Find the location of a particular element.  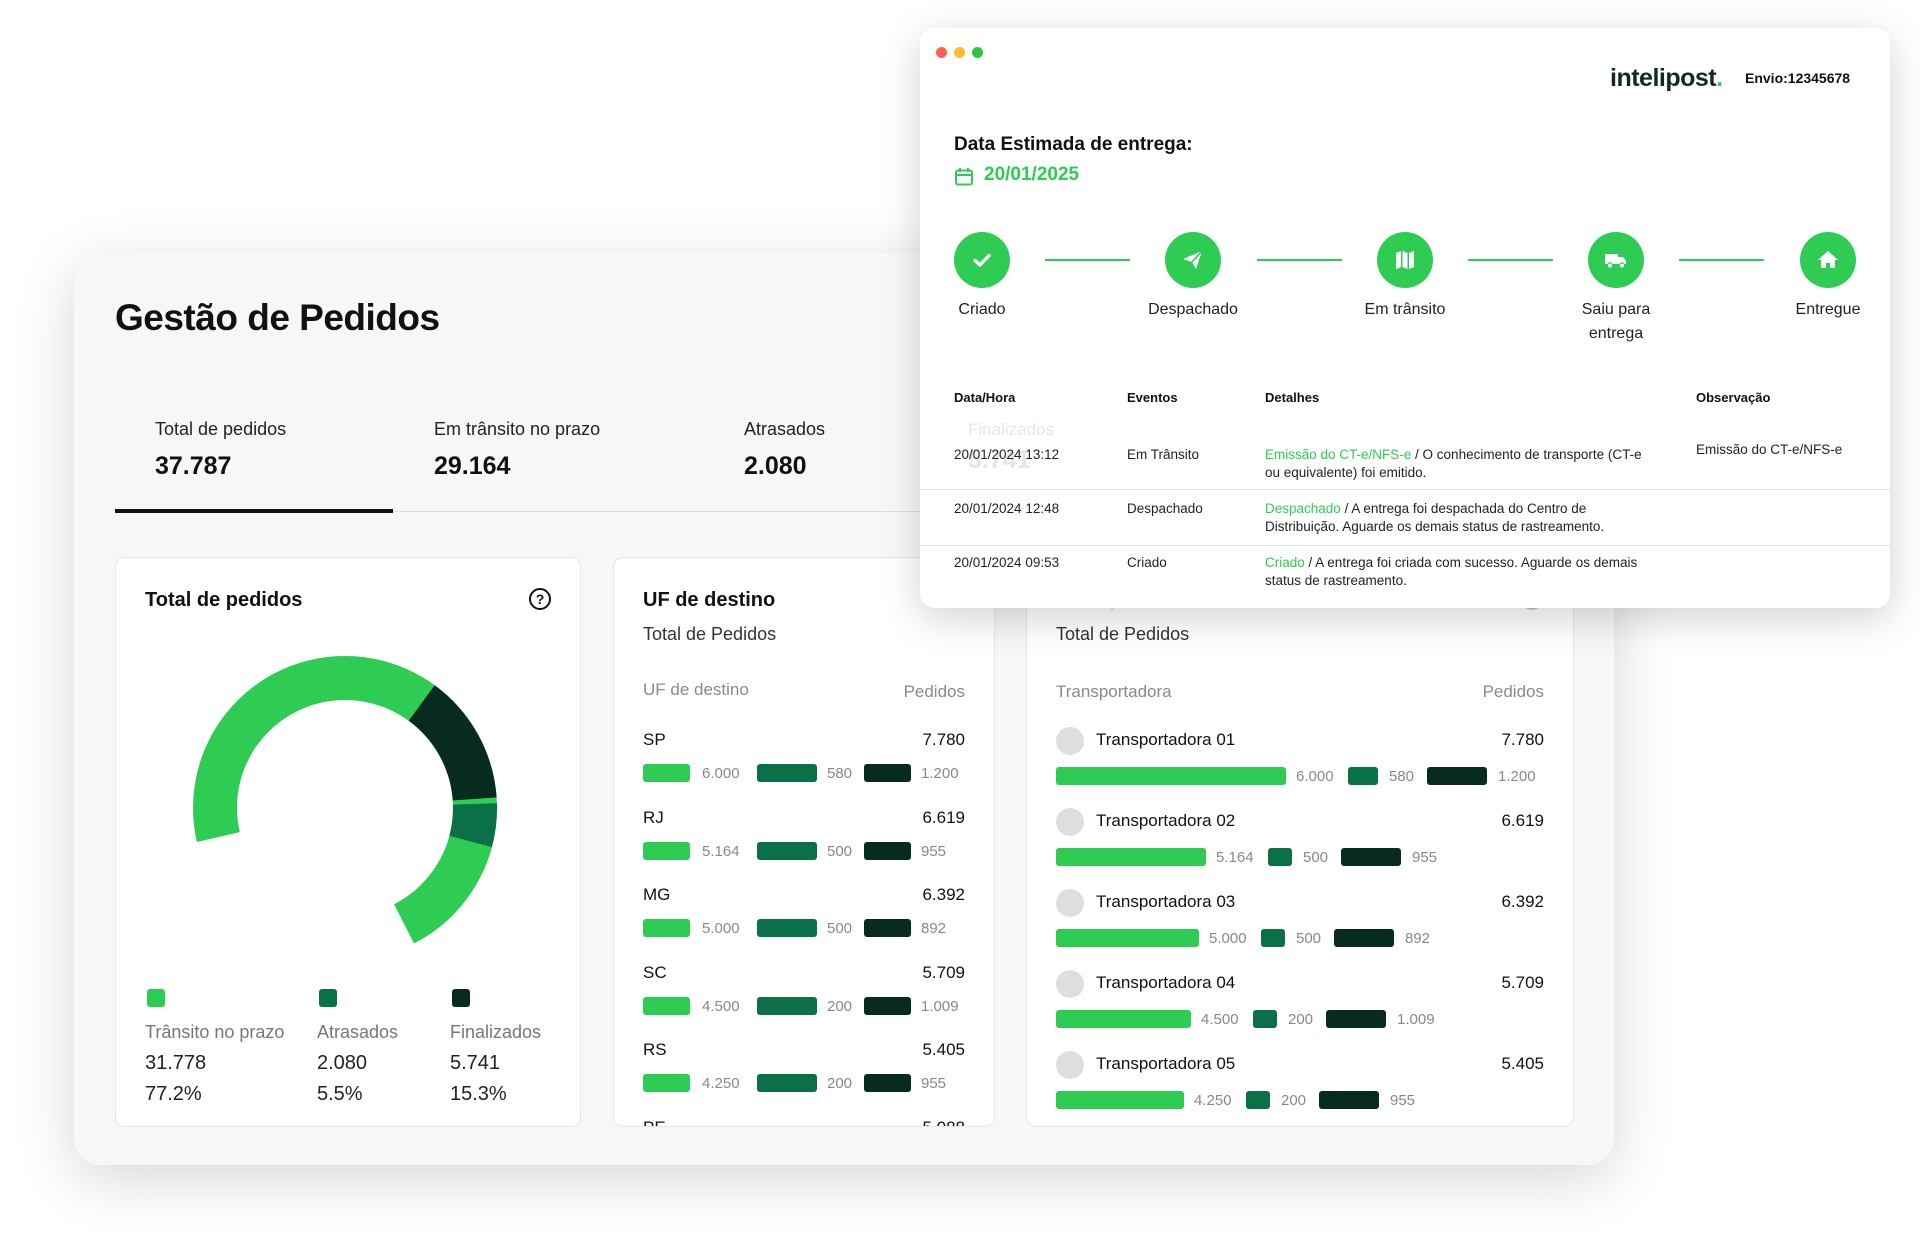

home-icon is located at coordinates (1828, 260).